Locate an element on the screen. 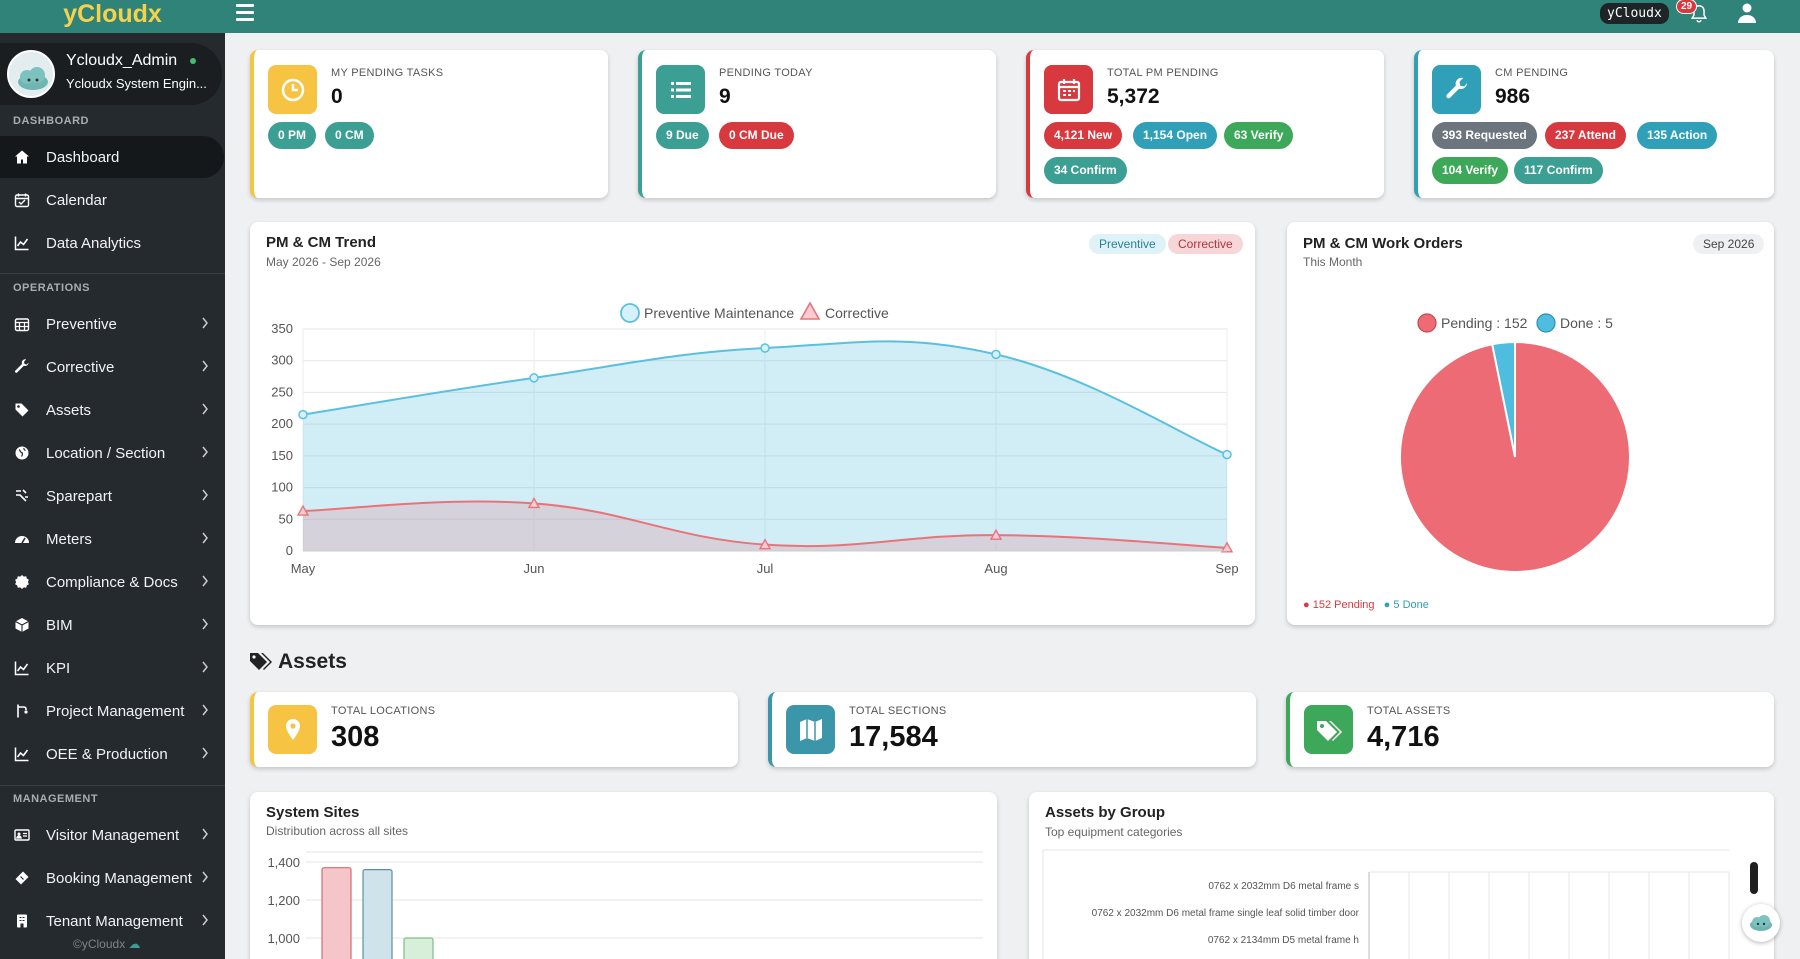 This screenshot has width=1800, height=959. sidebar-item-meters: Meters is located at coordinates (112, 539).